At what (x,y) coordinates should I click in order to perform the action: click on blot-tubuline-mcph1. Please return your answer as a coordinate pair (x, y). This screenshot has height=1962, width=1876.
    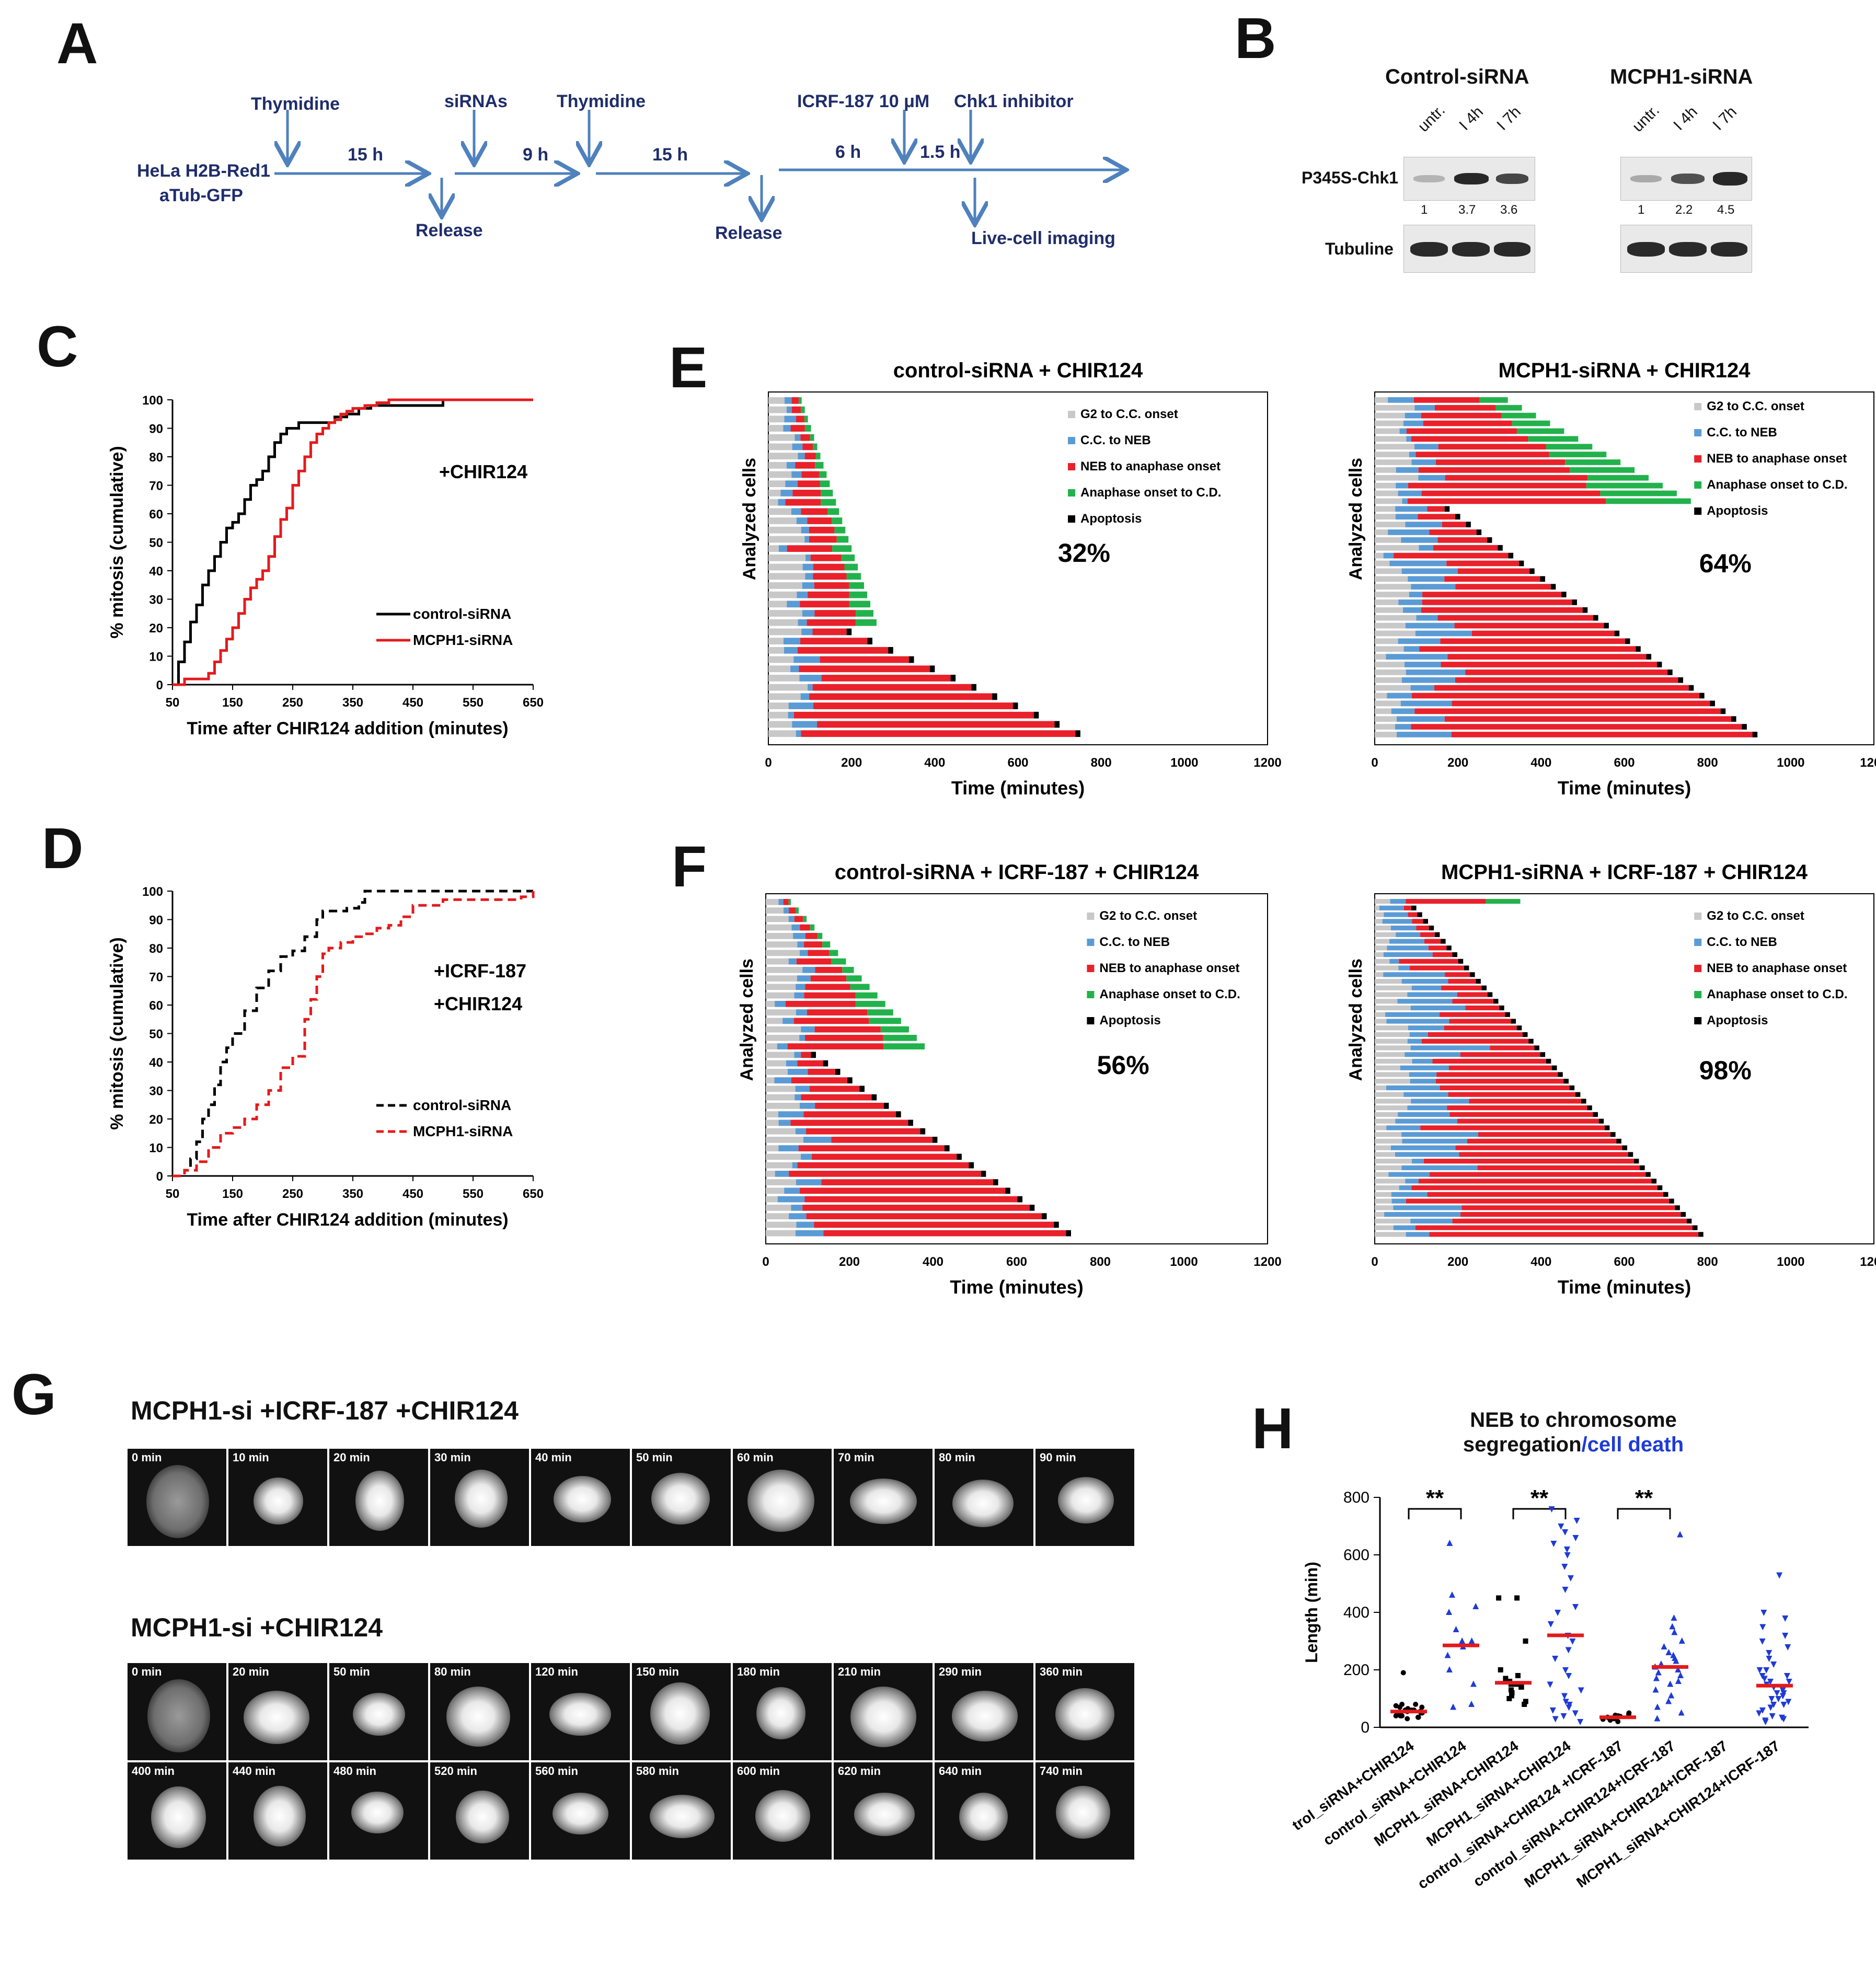
    Looking at the image, I should click on (1686, 249).